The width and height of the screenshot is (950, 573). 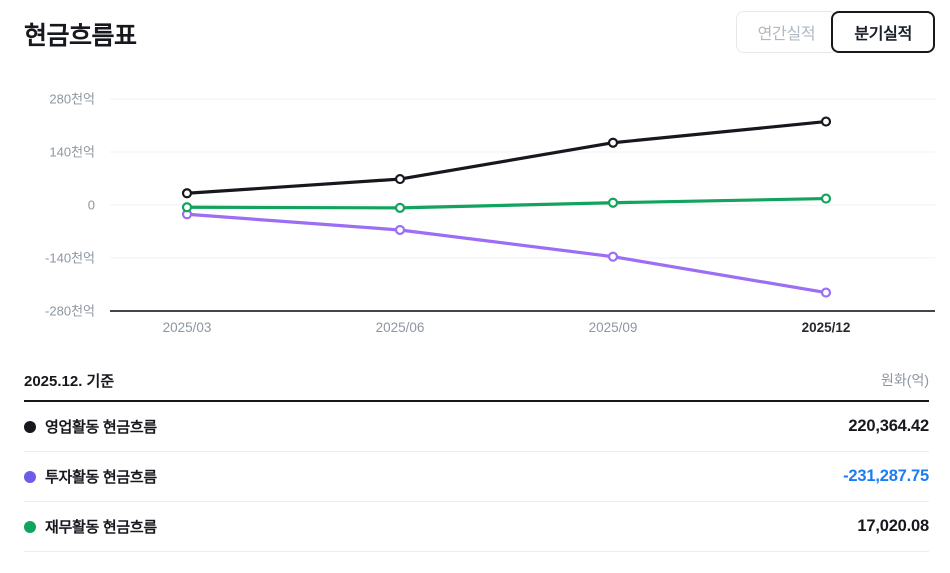 What do you see at coordinates (80, 36) in the screenshot?
I see `page-title: 현금흐름표` at bounding box center [80, 36].